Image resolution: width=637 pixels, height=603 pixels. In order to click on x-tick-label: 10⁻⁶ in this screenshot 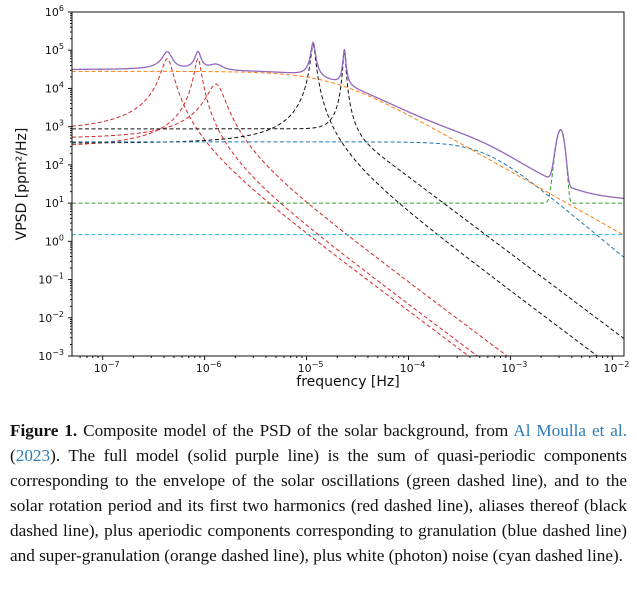, I will do `click(209, 367)`.